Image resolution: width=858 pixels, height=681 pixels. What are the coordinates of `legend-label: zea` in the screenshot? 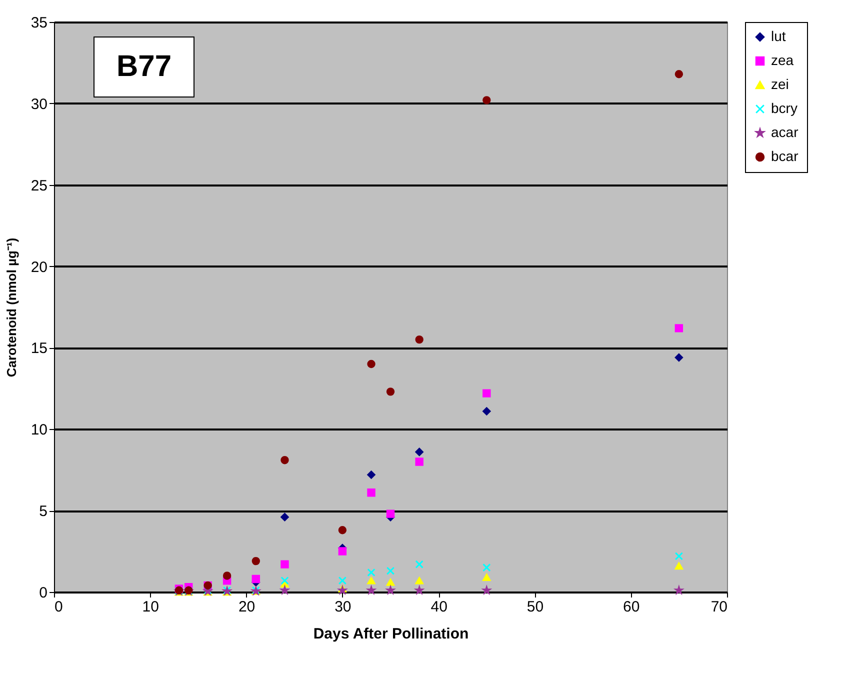 It's located at (782, 60).